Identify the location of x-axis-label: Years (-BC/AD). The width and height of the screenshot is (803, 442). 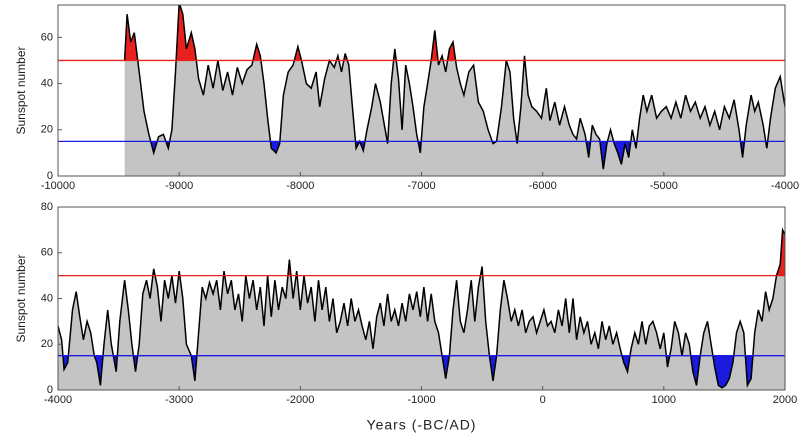
(422, 425).